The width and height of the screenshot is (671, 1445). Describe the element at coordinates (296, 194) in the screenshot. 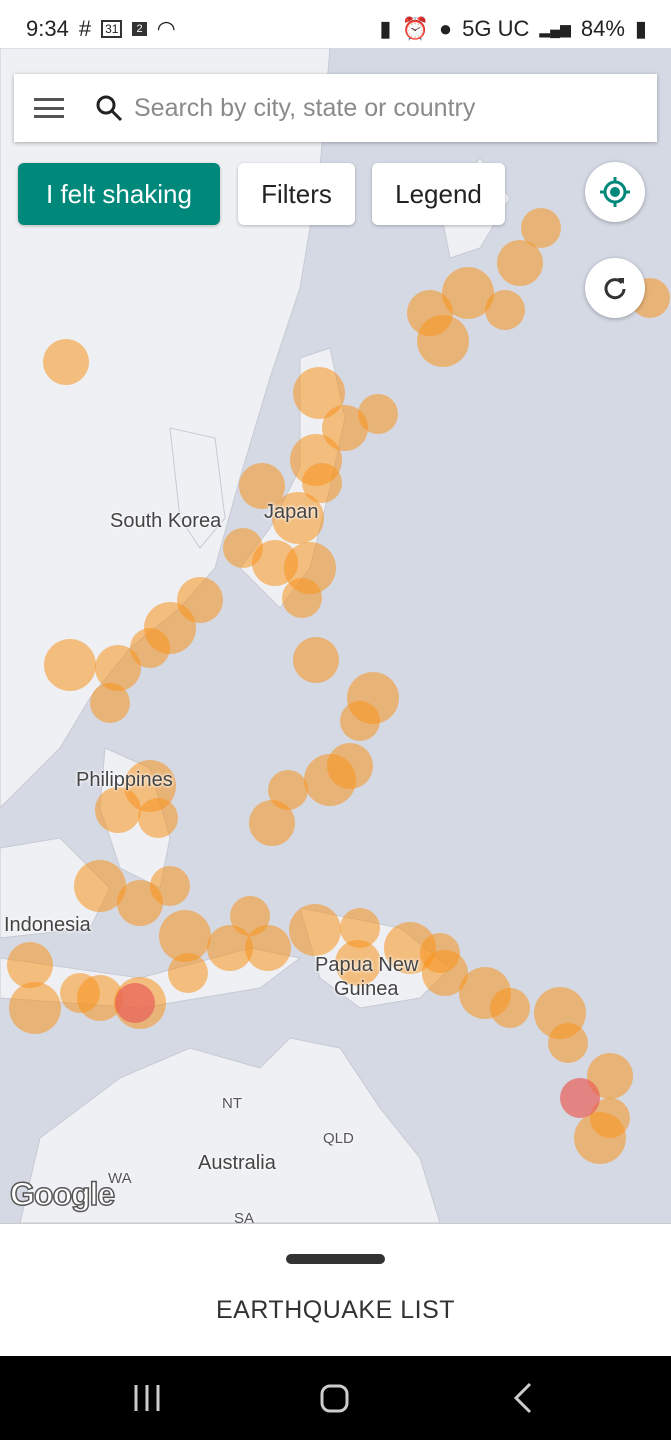

I see `filters-button: Filters` at that location.